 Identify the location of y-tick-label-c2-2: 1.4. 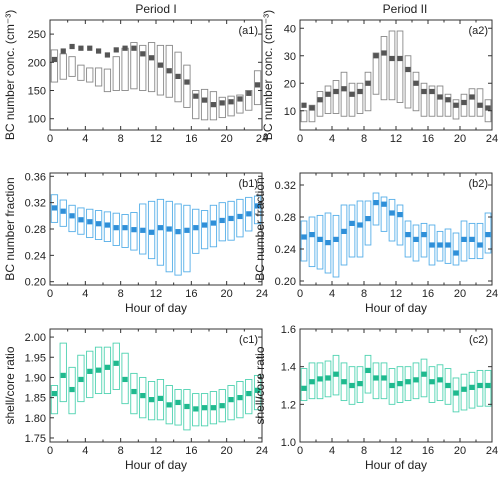
(288, 368).